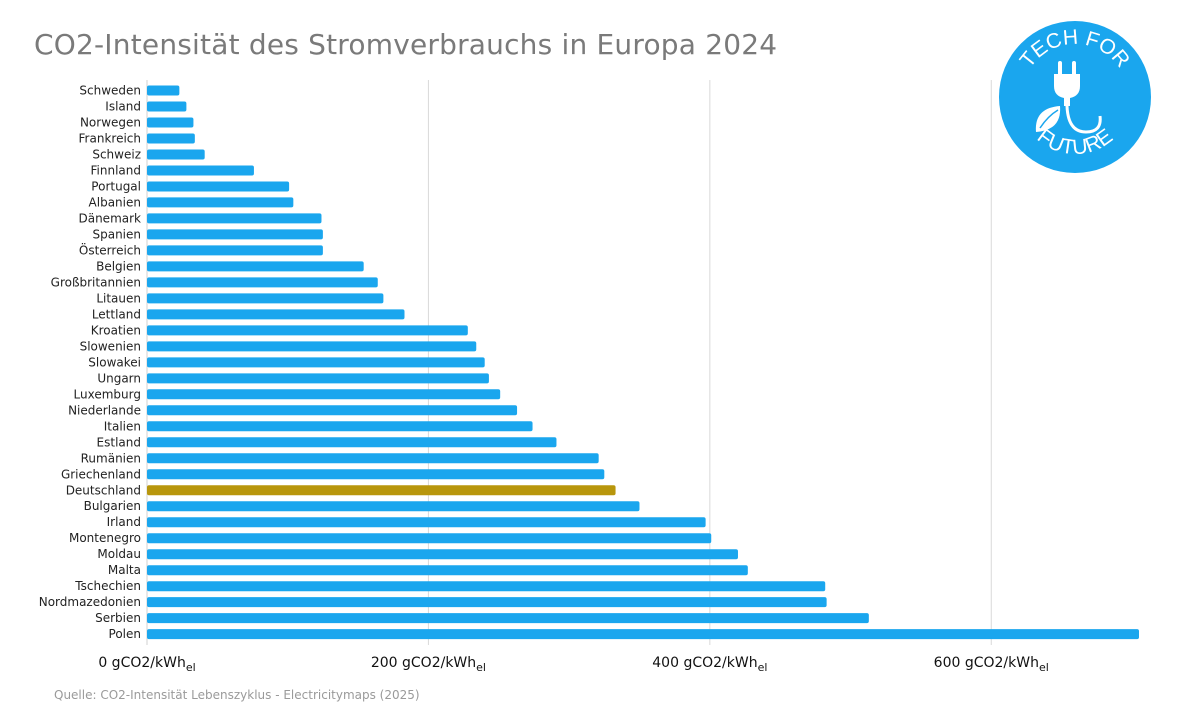  Describe the element at coordinates (110, 91) in the screenshot. I see `category-label-0: Schweden` at that location.